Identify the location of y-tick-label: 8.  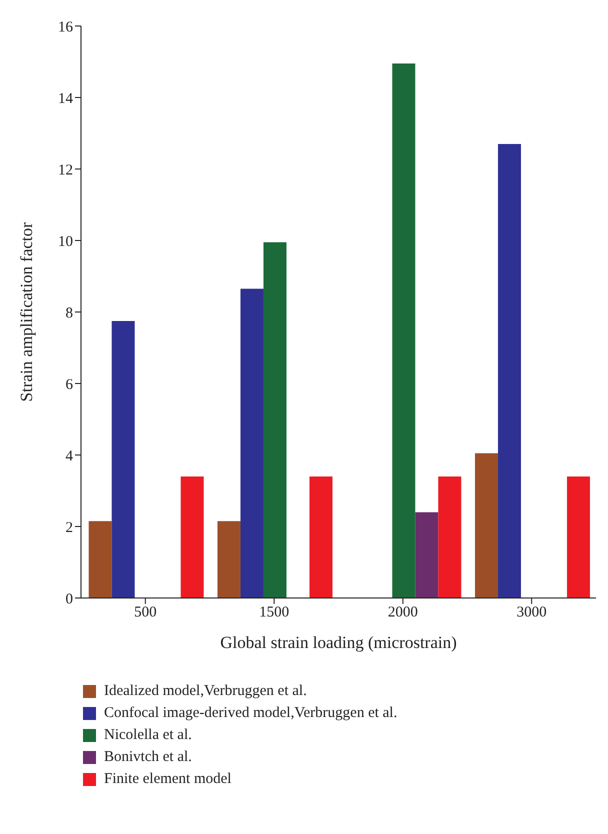
(69, 313).